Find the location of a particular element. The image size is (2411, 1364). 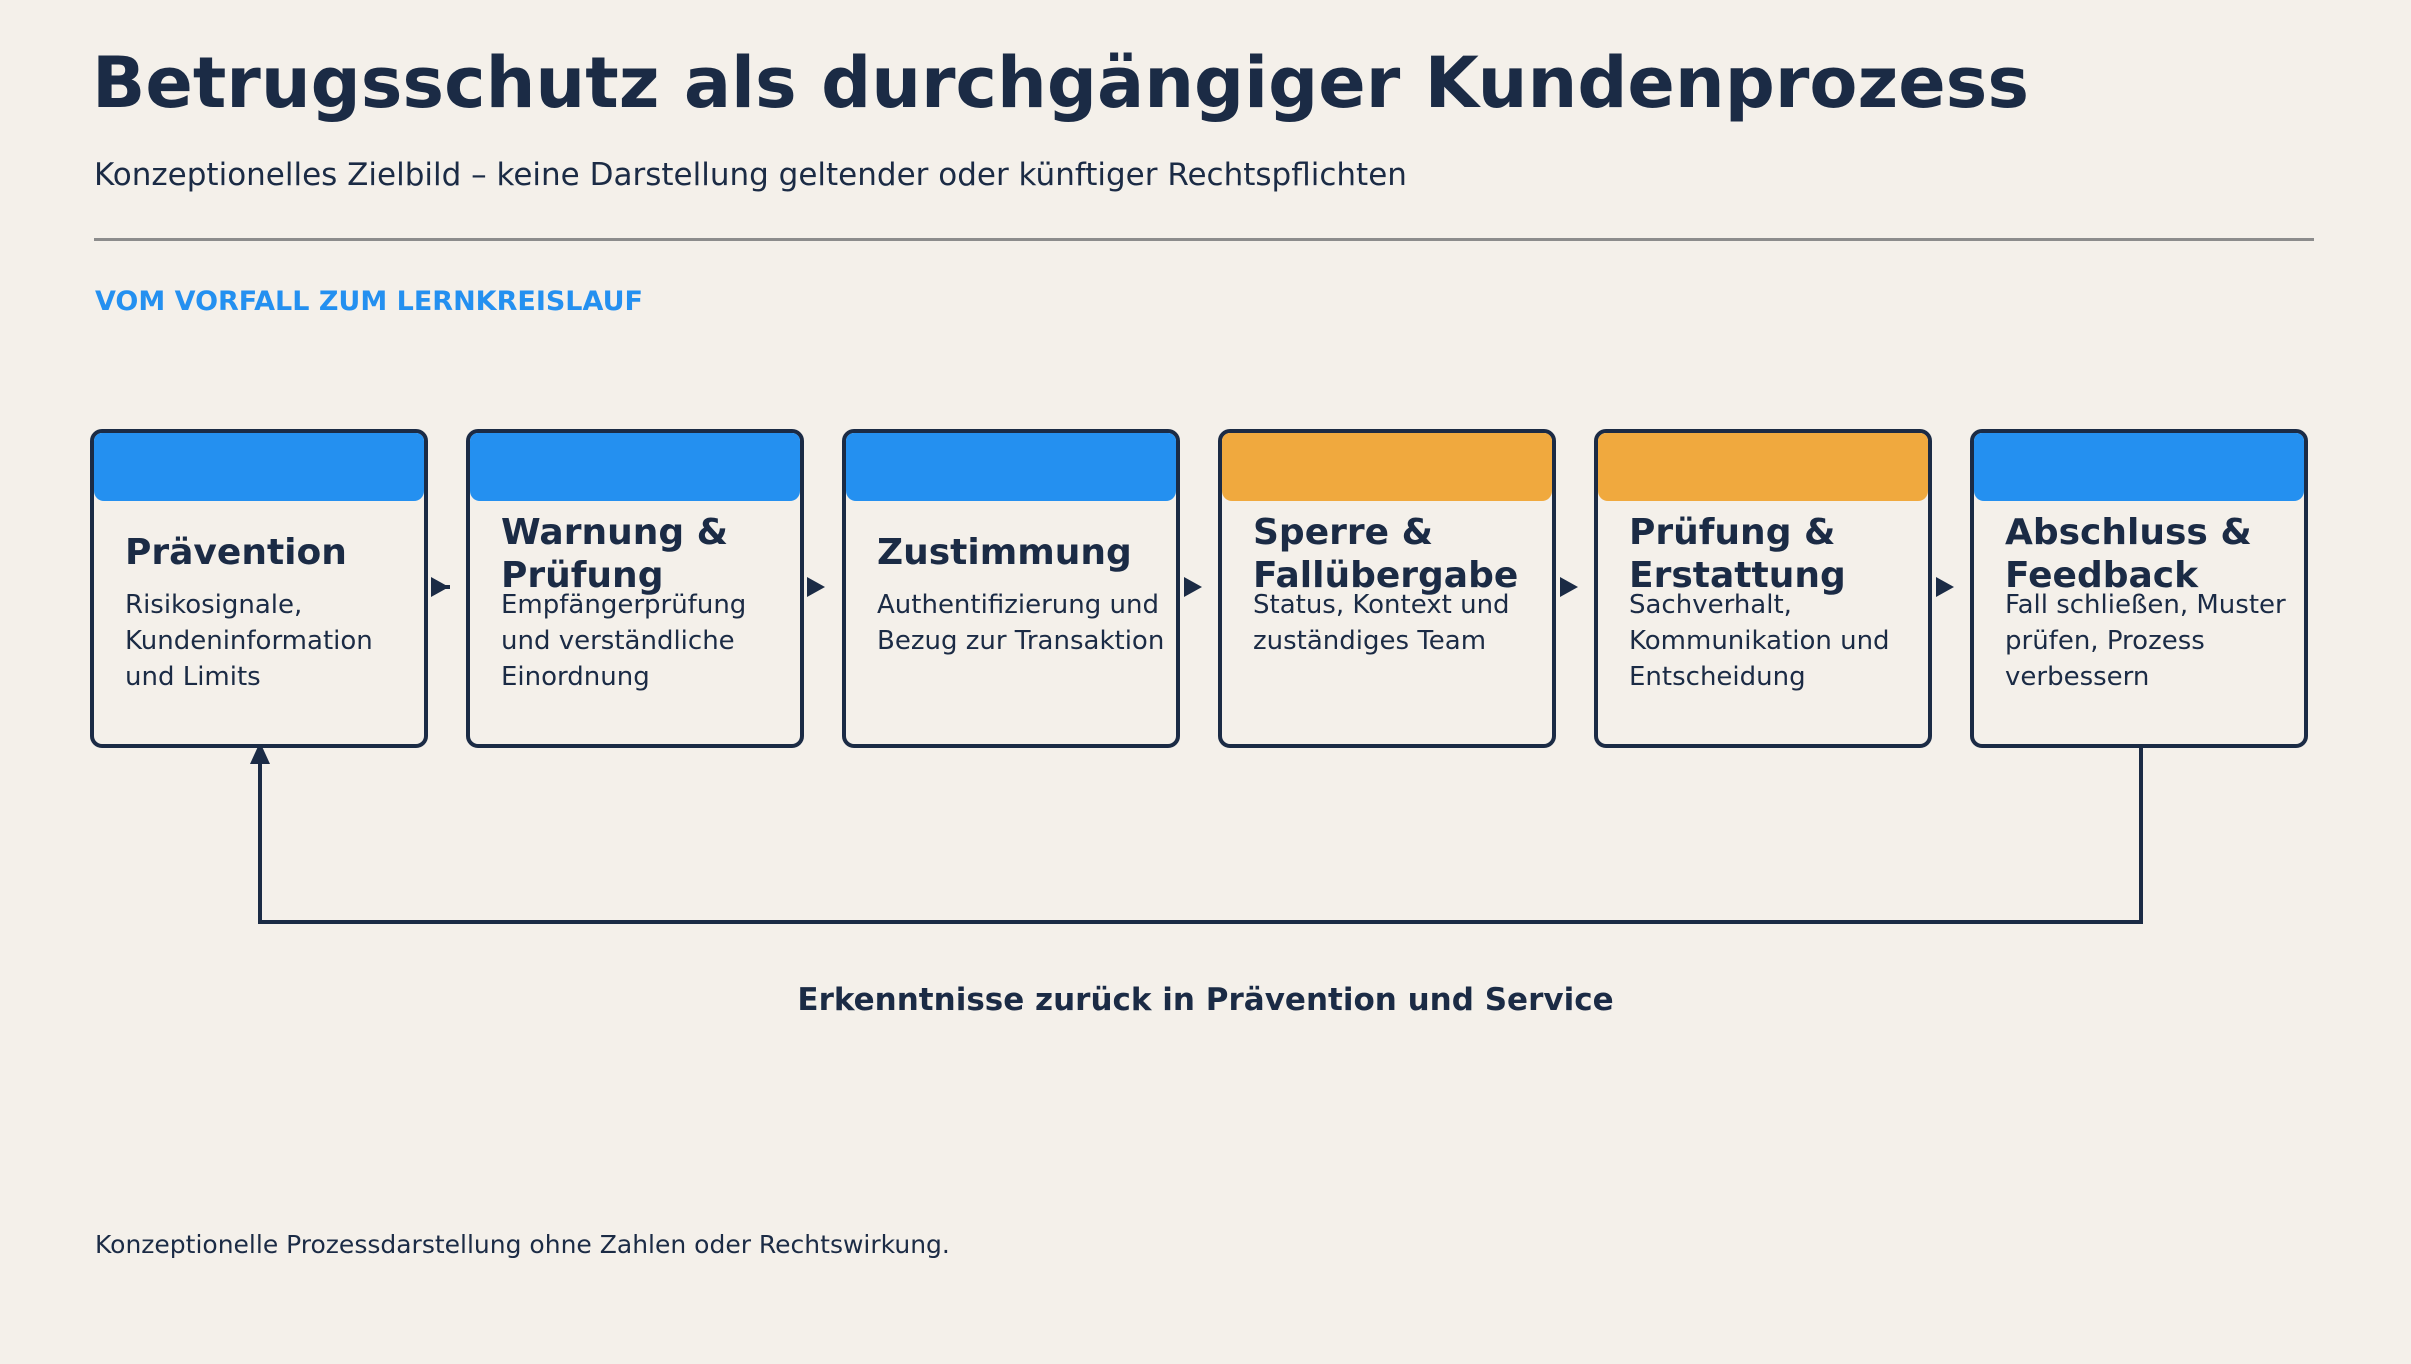

arrow-1-2-head is located at coordinates (440, 587).